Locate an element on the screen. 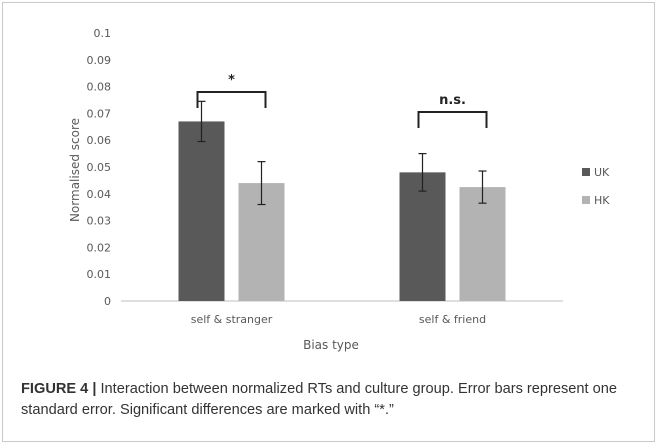 This screenshot has height=446, width=659. y-axis-ticks: 0 0.01 0.02 0.03 0.04 0.05 0.06 0.07 0.08 0.09 0.1 is located at coordinates (99, 167).